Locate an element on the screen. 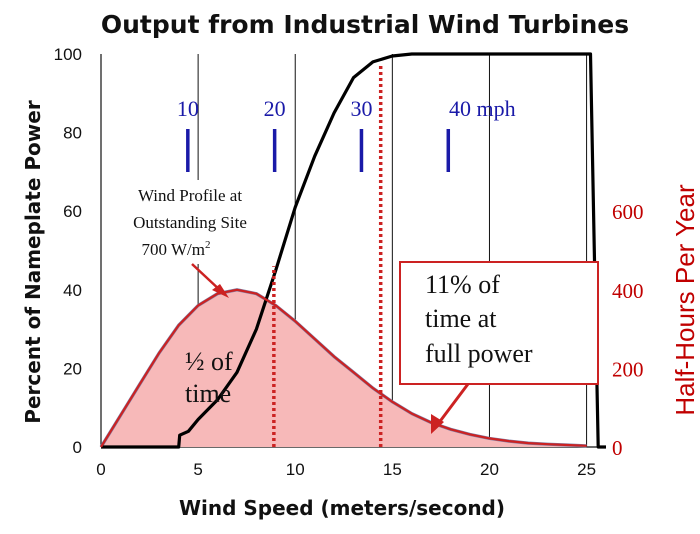 The image size is (700, 534). y-tick-label-2: 40 is located at coordinates (72, 290).